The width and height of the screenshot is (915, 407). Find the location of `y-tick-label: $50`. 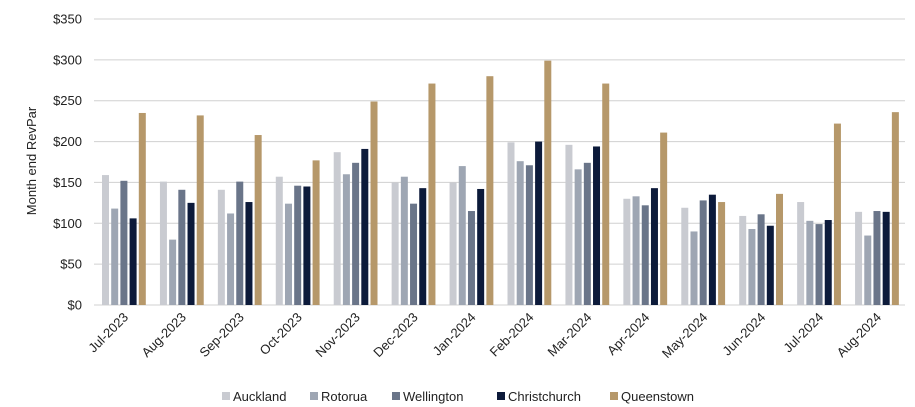

y-tick-label: $50 is located at coordinates (71, 264).